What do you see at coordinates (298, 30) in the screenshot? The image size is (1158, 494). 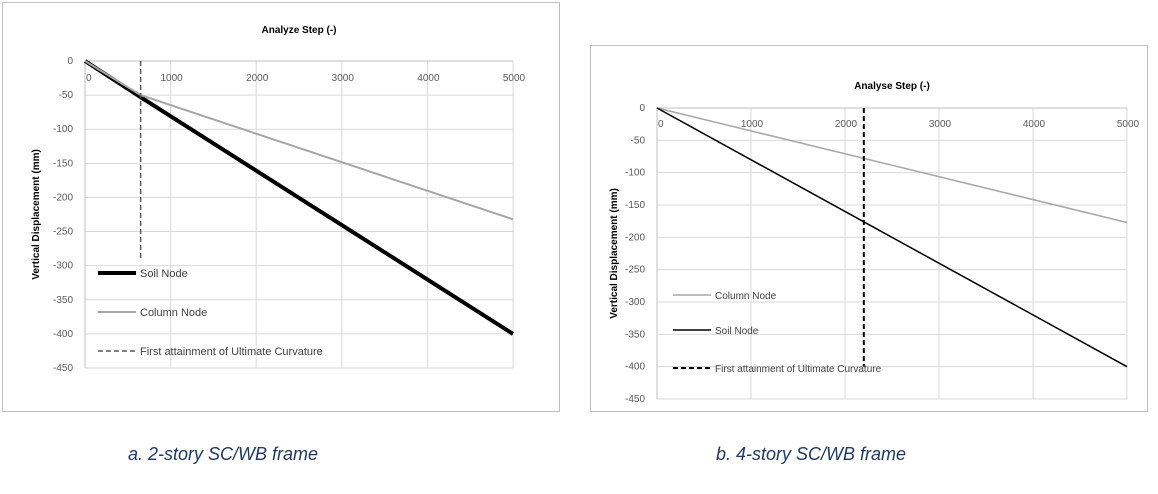 I see `x-axis-title: Analyze Step (-)` at bounding box center [298, 30].